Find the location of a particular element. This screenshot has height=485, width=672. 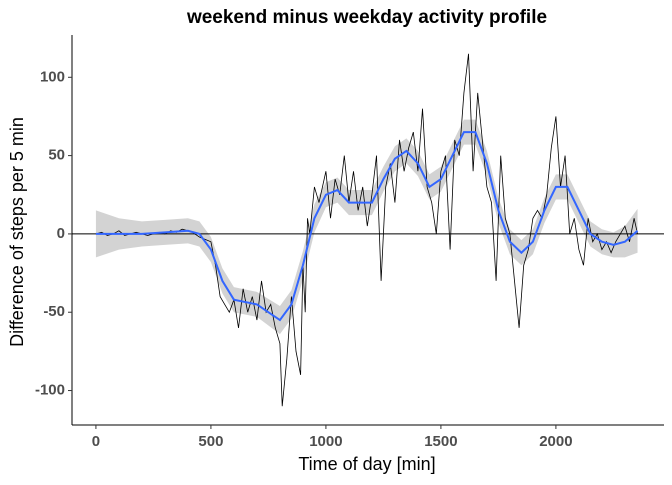

x-tick-label: 0 is located at coordinates (96, 441).